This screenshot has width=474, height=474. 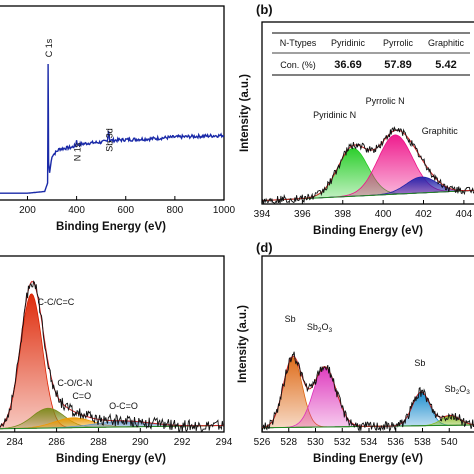 I want to click on annotation-0: C-C/C=C, so click(x=56, y=302).